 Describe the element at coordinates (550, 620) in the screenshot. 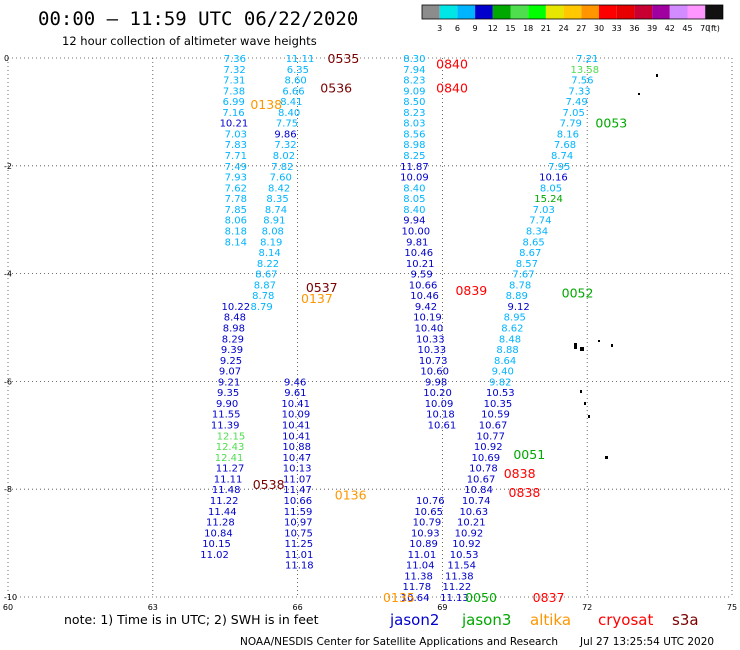

I see `legend-altika: altika` at that location.